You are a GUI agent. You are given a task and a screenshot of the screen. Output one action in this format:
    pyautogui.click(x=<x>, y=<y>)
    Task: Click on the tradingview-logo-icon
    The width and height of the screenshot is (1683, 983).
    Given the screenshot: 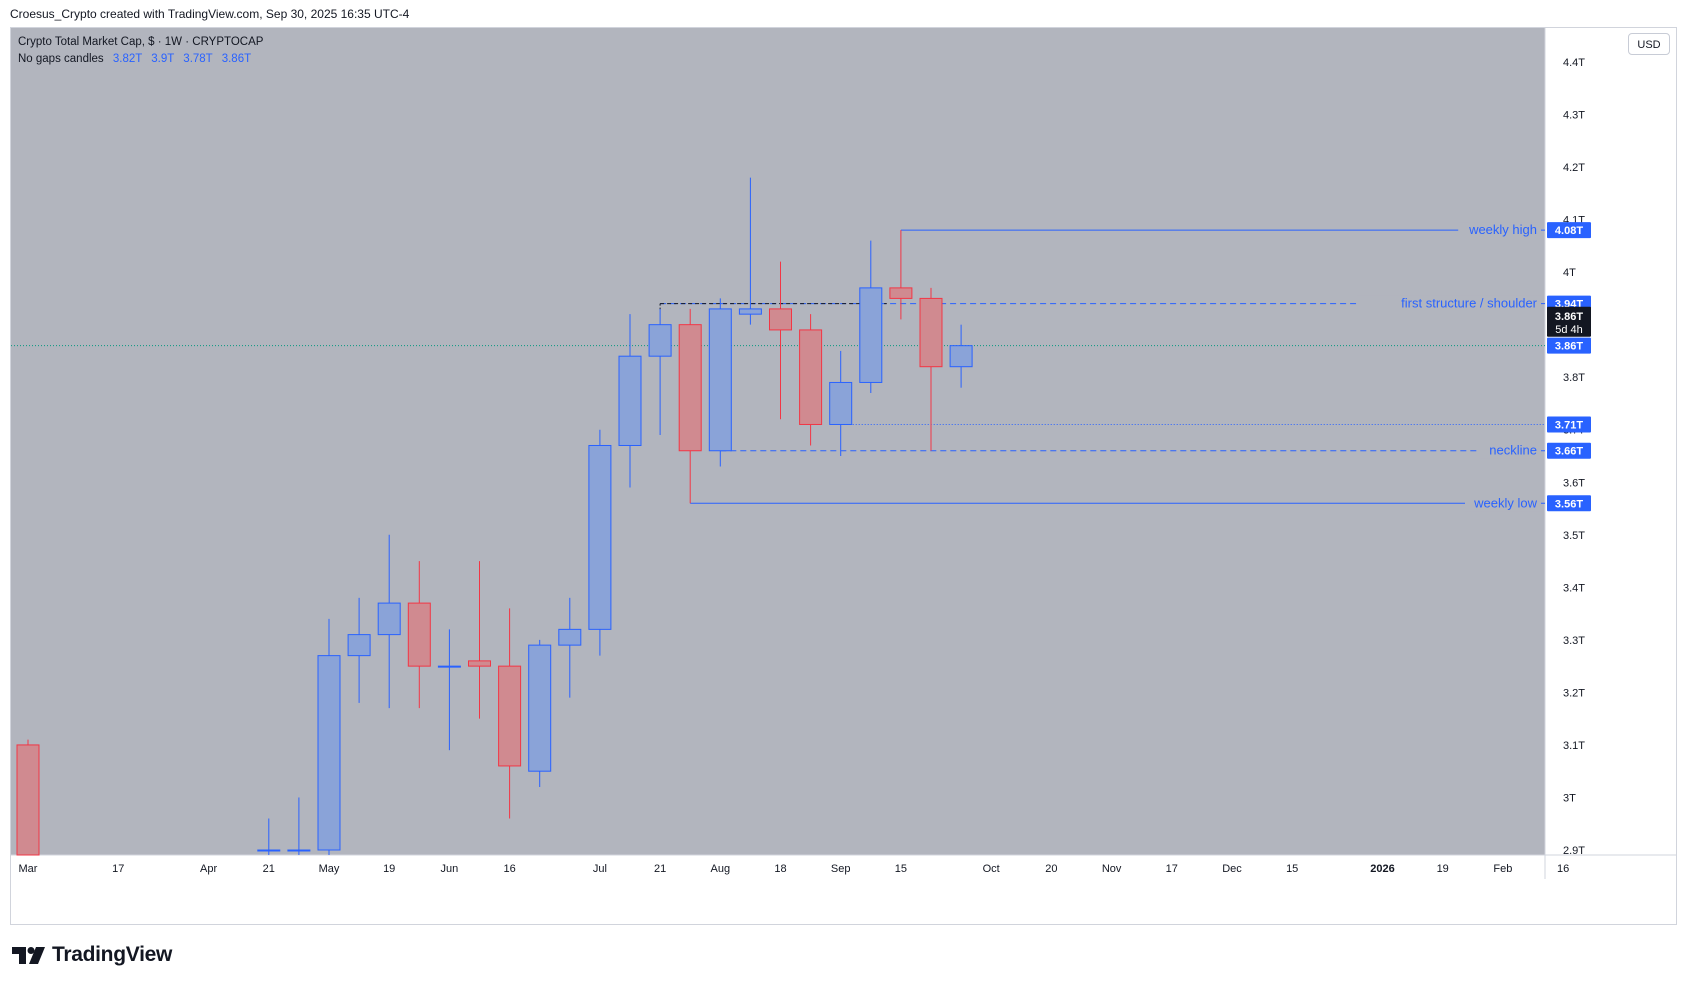 What is the action you would take?
    pyautogui.click(x=28, y=955)
    